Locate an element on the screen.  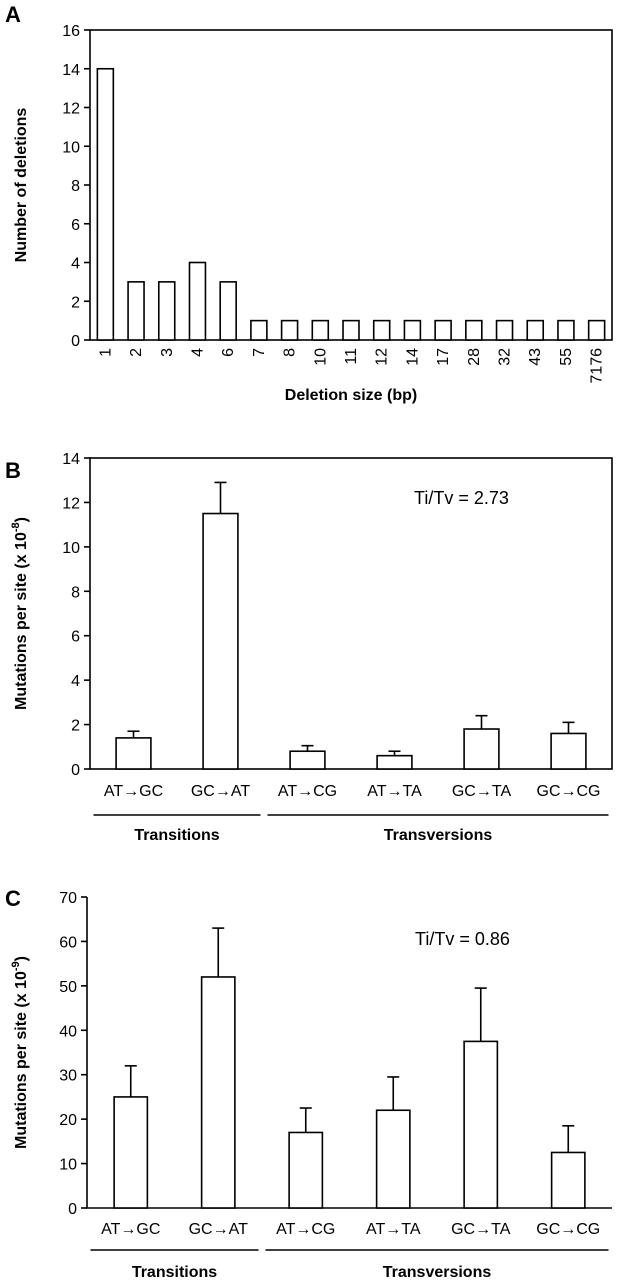
x-tick-label: 17 is located at coordinates (443, 357).